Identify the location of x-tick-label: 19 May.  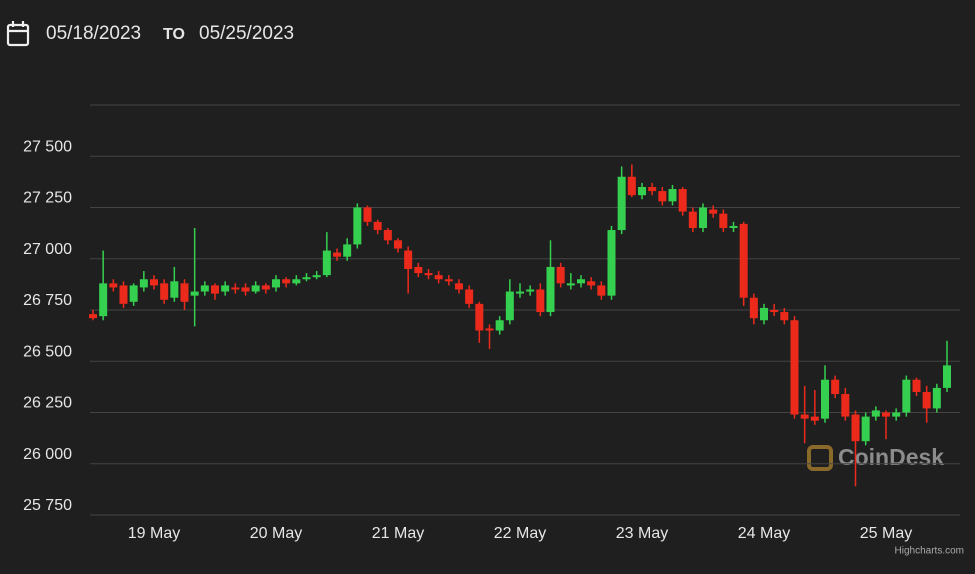
(154, 533).